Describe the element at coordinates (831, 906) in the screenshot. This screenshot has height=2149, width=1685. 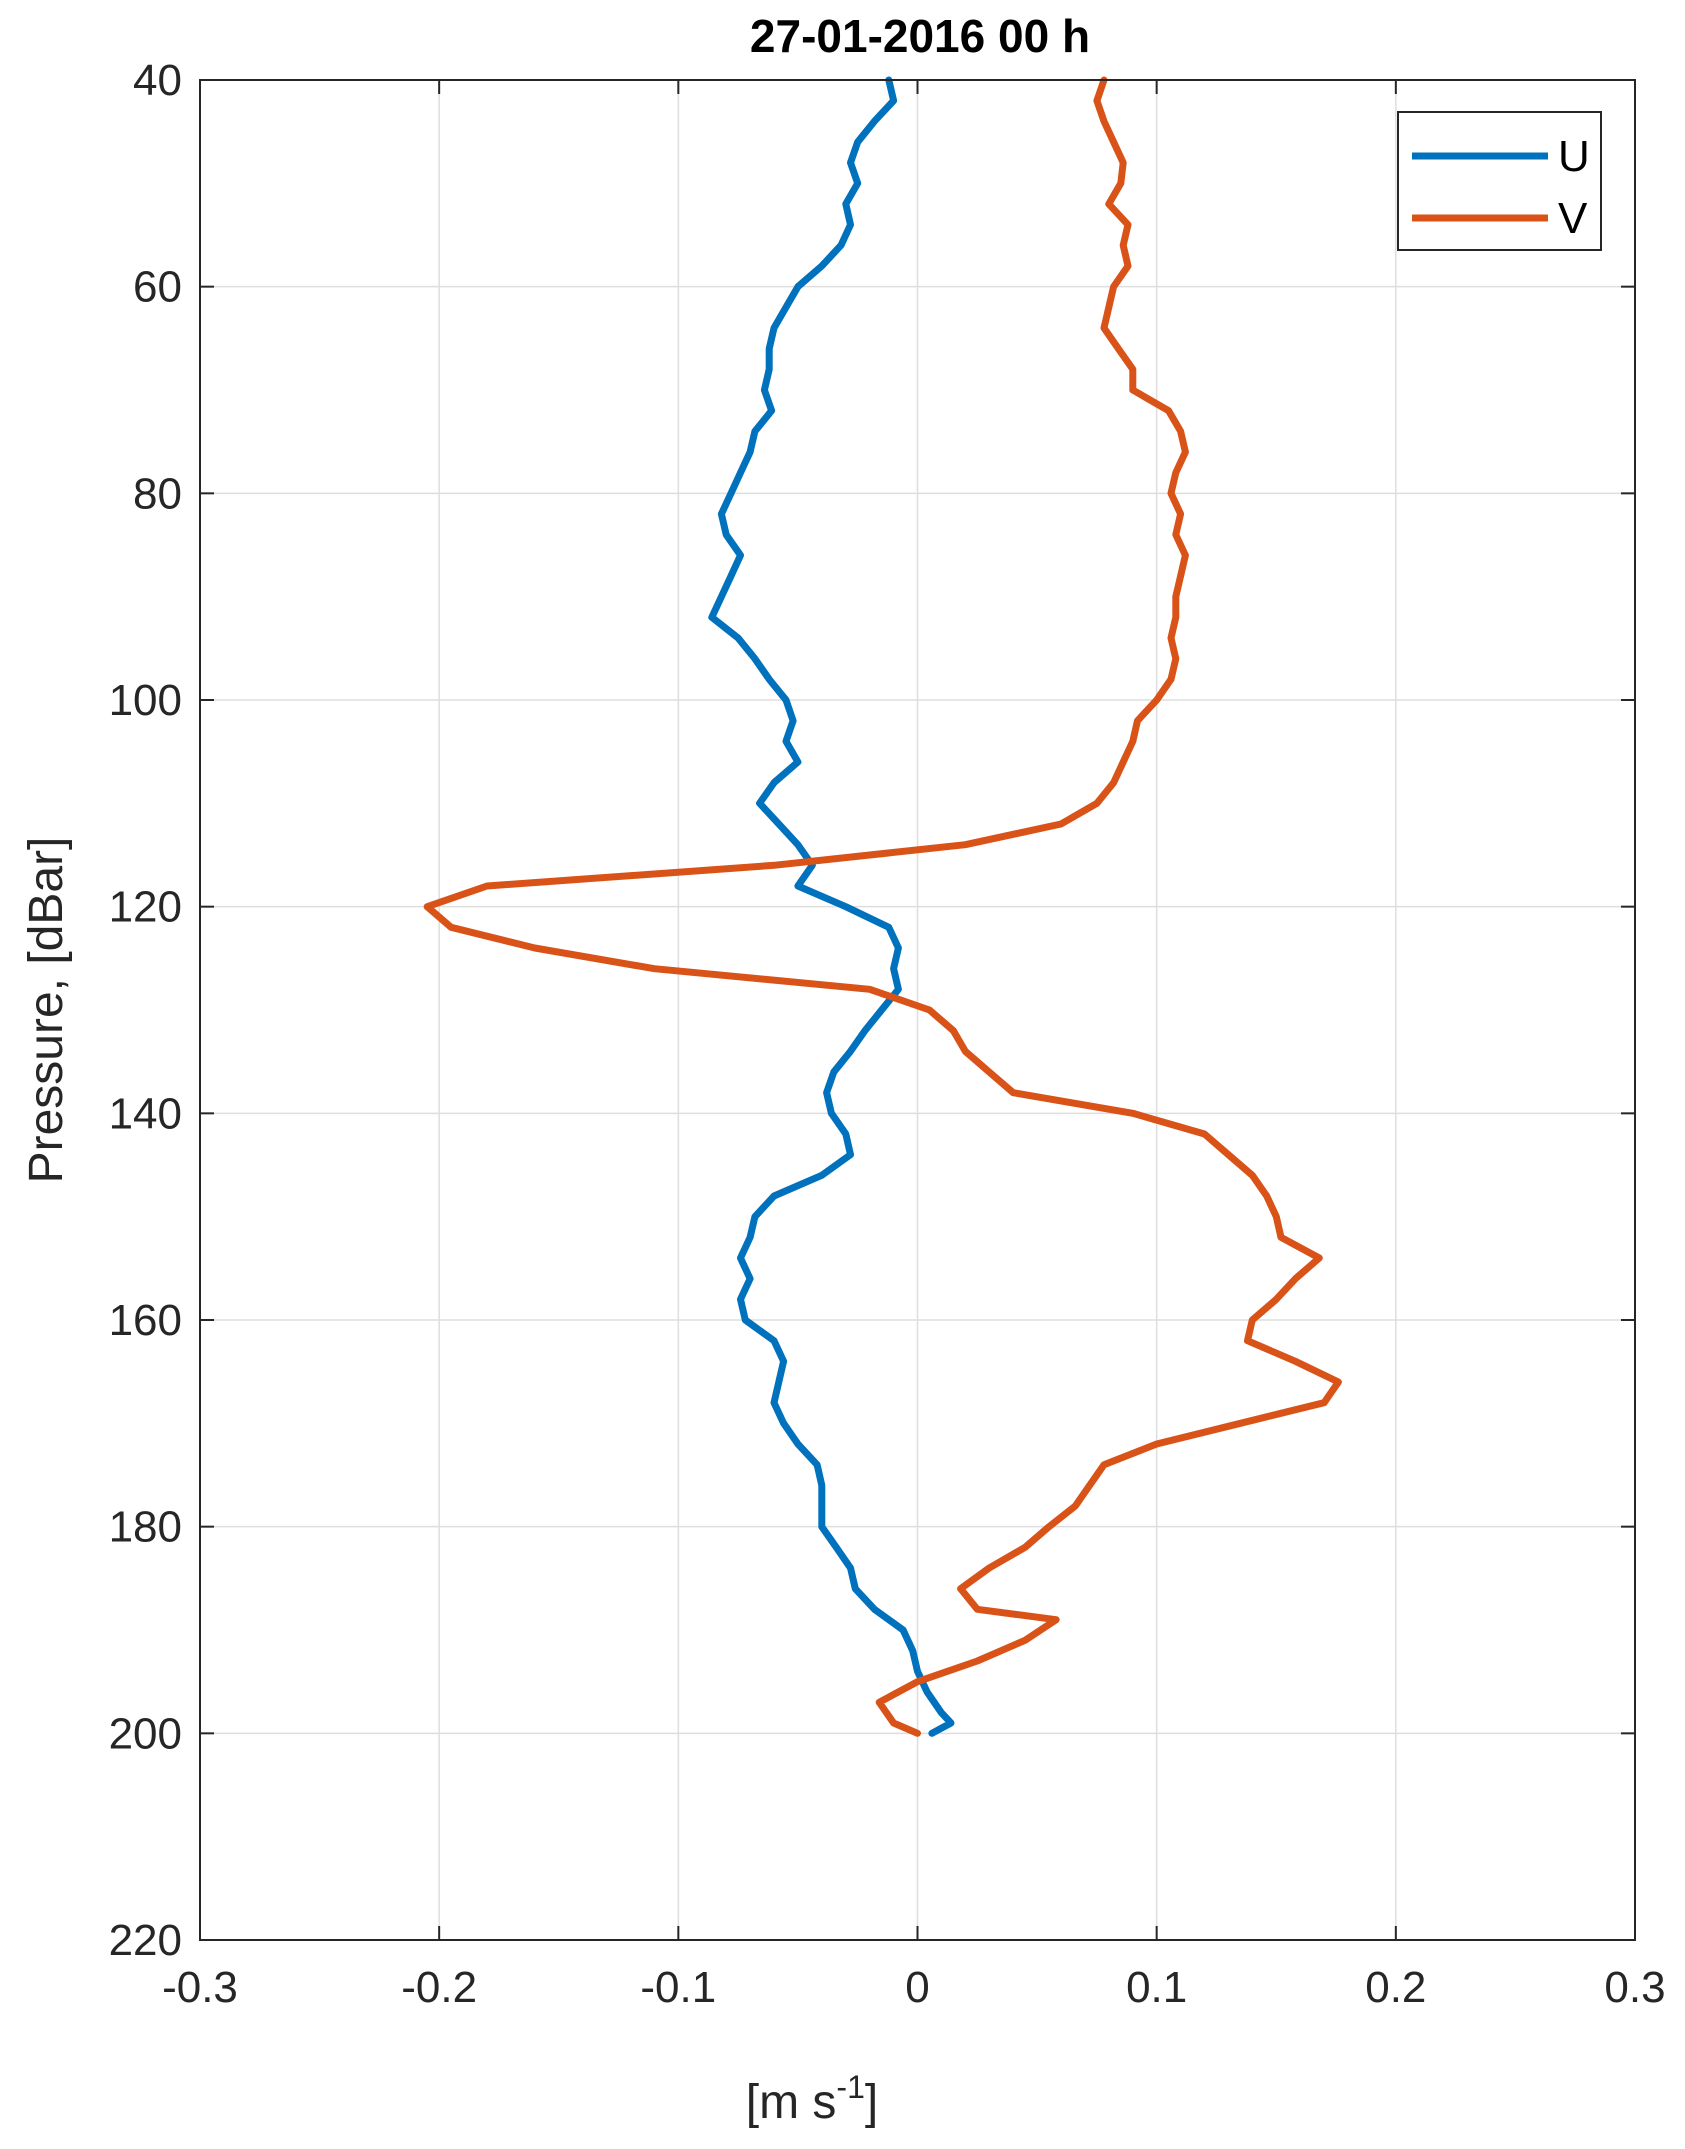
I see `series-u-line` at that location.